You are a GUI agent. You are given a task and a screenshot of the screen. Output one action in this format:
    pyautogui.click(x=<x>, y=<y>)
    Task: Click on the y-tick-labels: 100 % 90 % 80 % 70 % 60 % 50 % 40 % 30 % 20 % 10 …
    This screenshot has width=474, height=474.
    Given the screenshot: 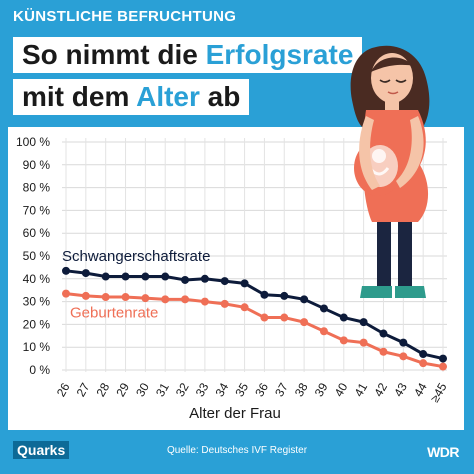 What is the action you would take?
    pyautogui.click(x=33, y=256)
    